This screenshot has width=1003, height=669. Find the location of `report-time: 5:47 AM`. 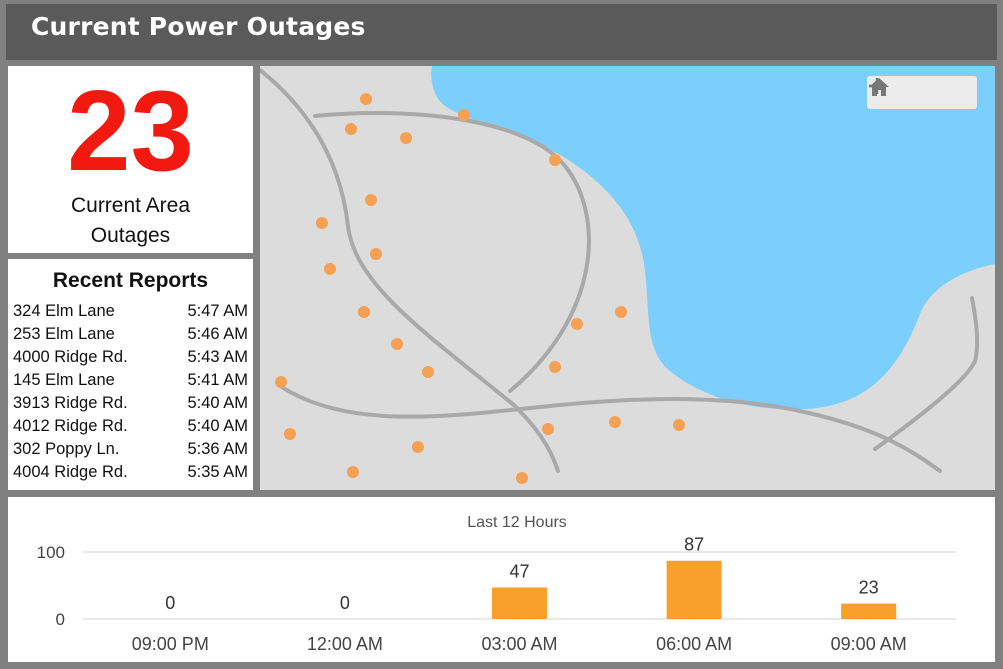

report-time: 5:47 AM is located at coordinates (217, 311).